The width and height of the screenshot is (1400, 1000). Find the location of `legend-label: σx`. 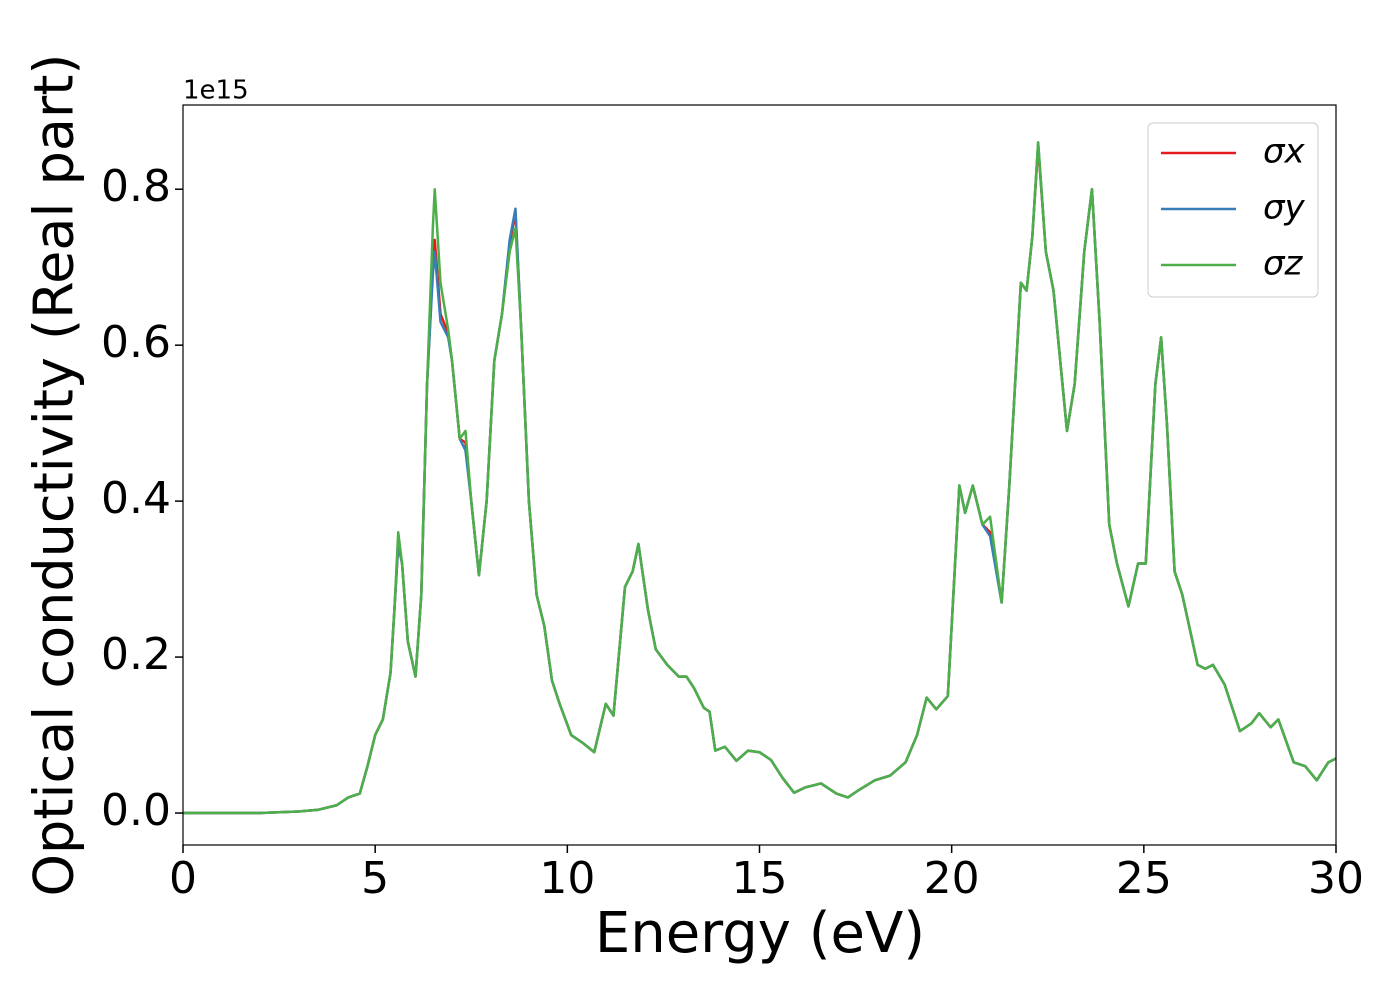

legend-label: σx is located at coordinates (1284, 152).